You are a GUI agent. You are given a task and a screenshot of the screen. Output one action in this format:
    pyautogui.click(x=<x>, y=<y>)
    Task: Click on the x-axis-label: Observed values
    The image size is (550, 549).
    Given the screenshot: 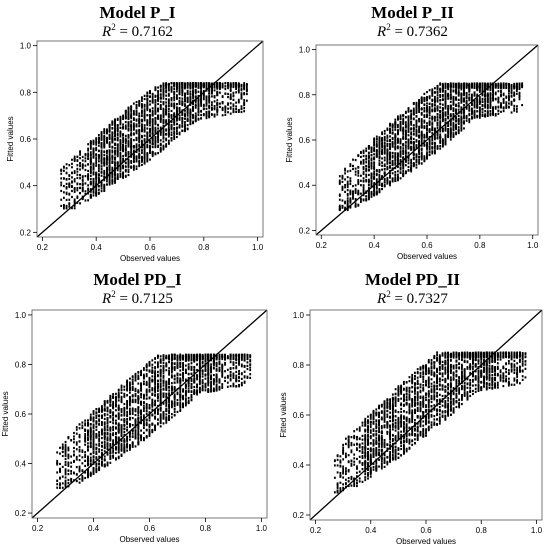 What is the action you would take?
    pyautogui.click(x=150, y=258)
    